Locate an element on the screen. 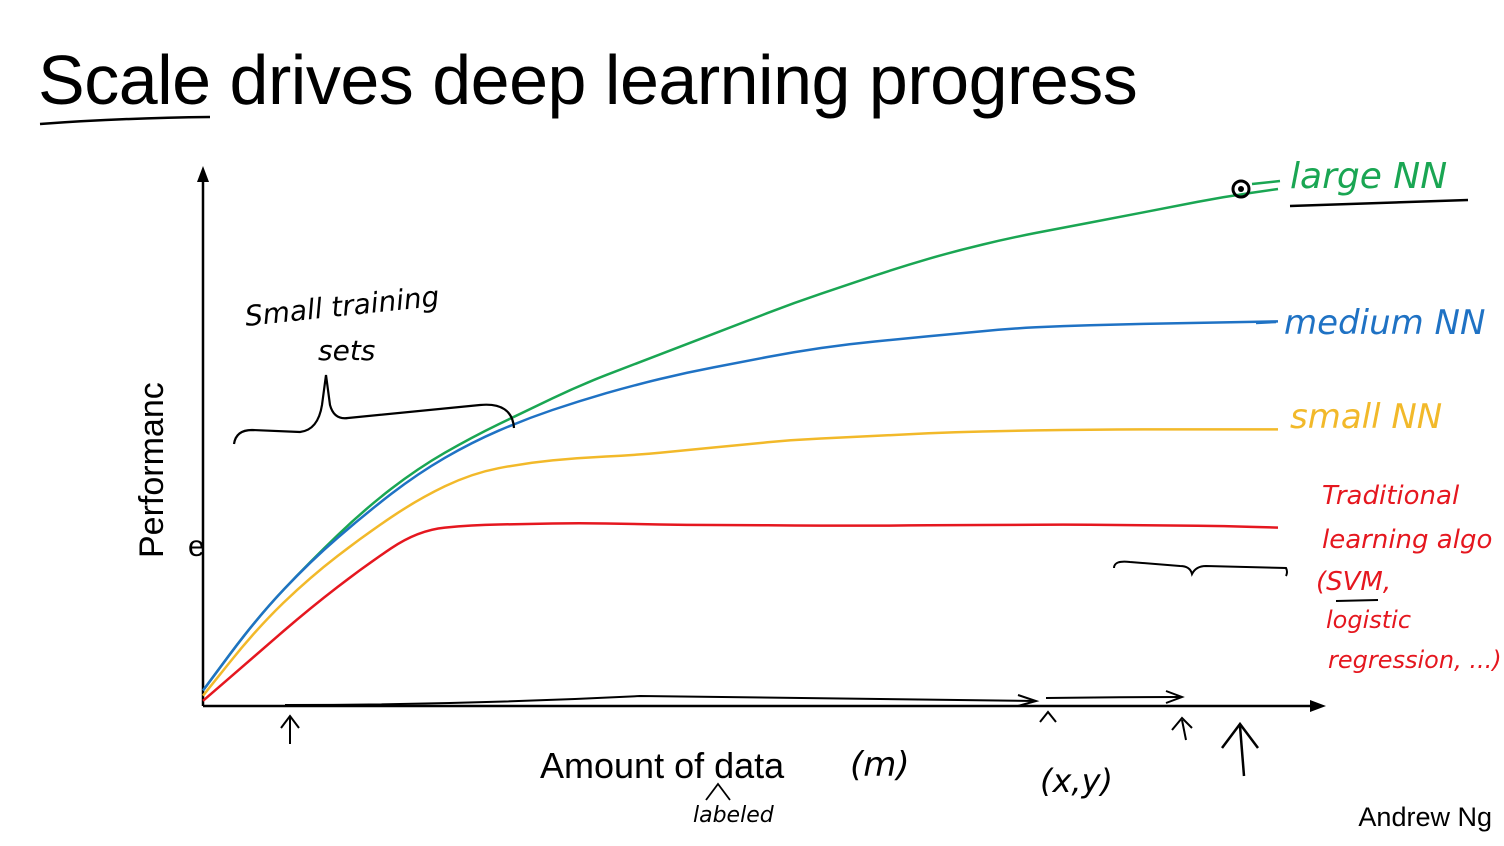  trad-label-line2: learning algo is located at coordinates (1407, 540).